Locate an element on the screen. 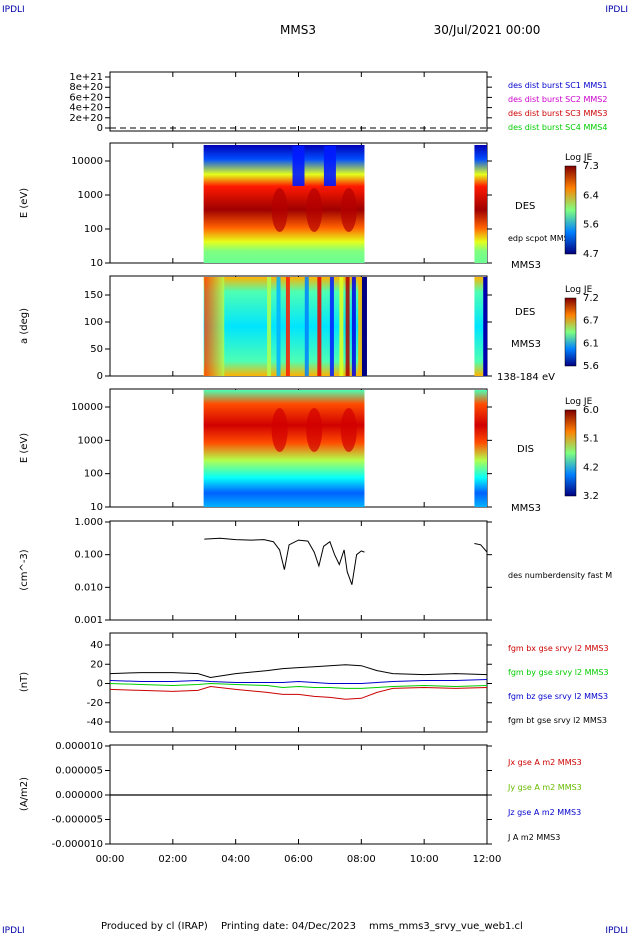  colorbar-des-pitch-tick-label: 7.2 is located at coordinates (591, 298).